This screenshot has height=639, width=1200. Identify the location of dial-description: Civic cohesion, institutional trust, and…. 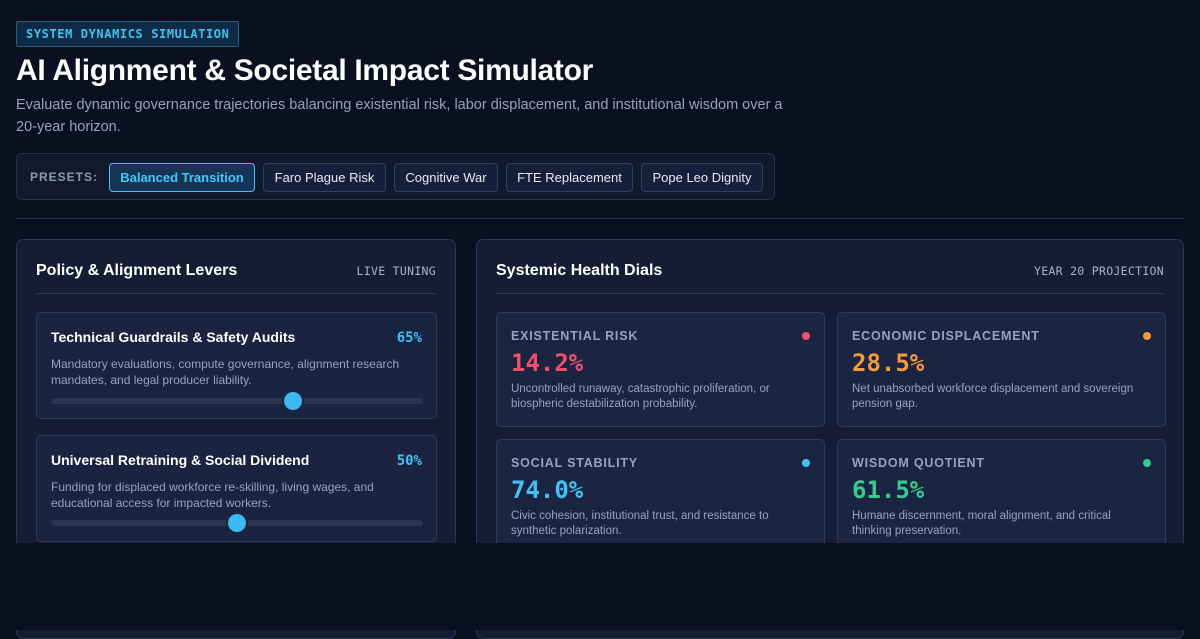
(640, 523).